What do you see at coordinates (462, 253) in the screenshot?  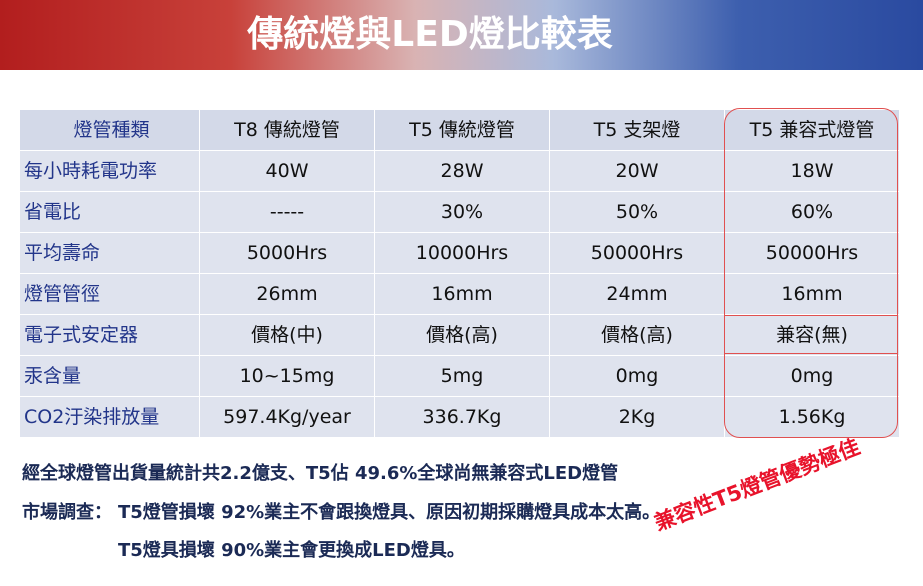 I see `table-cell: 10000Hrs` at bounding box center [462, 253].